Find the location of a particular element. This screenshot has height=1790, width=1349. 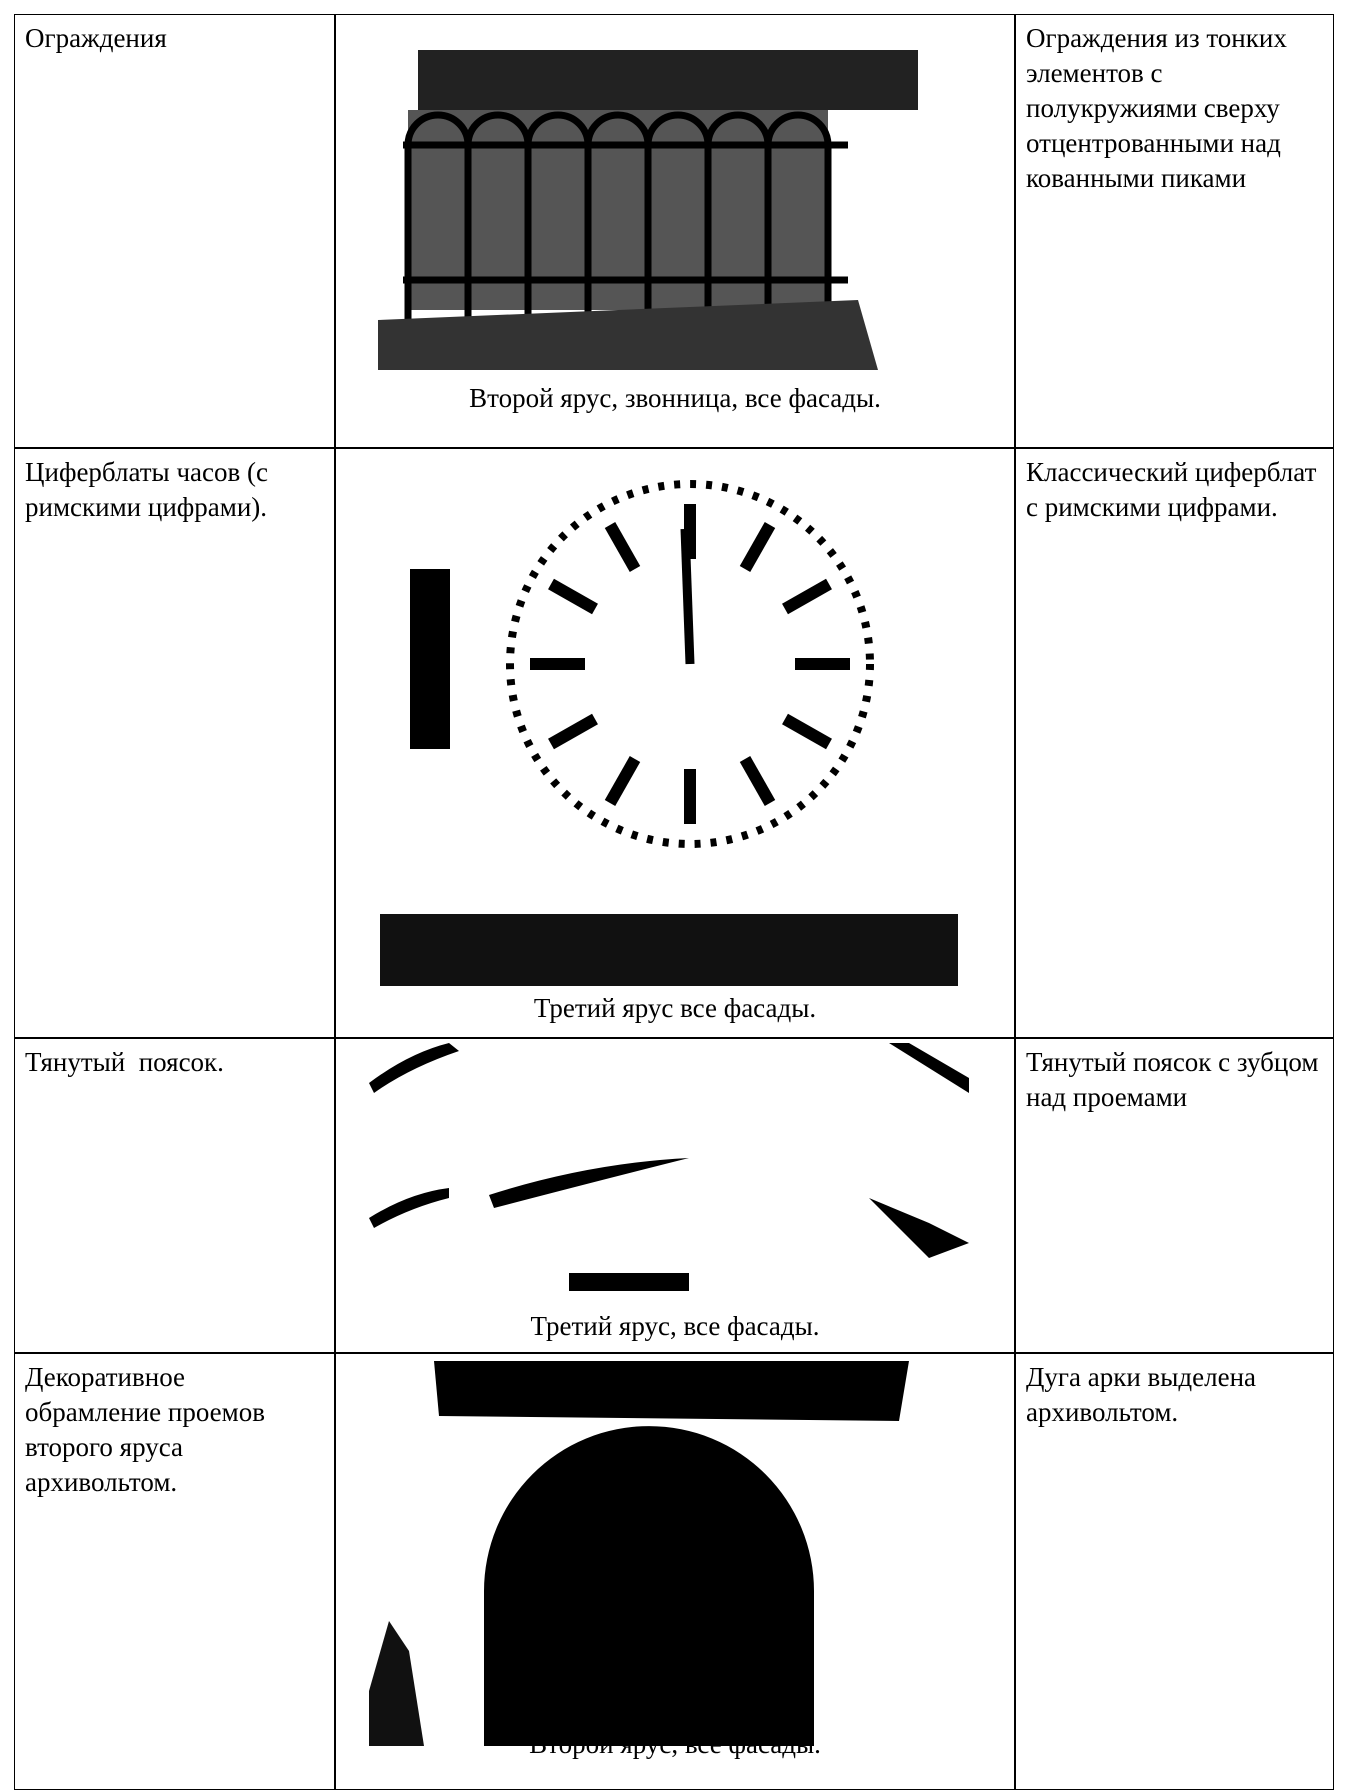

fence-photo is located at coordinates (648, 210).